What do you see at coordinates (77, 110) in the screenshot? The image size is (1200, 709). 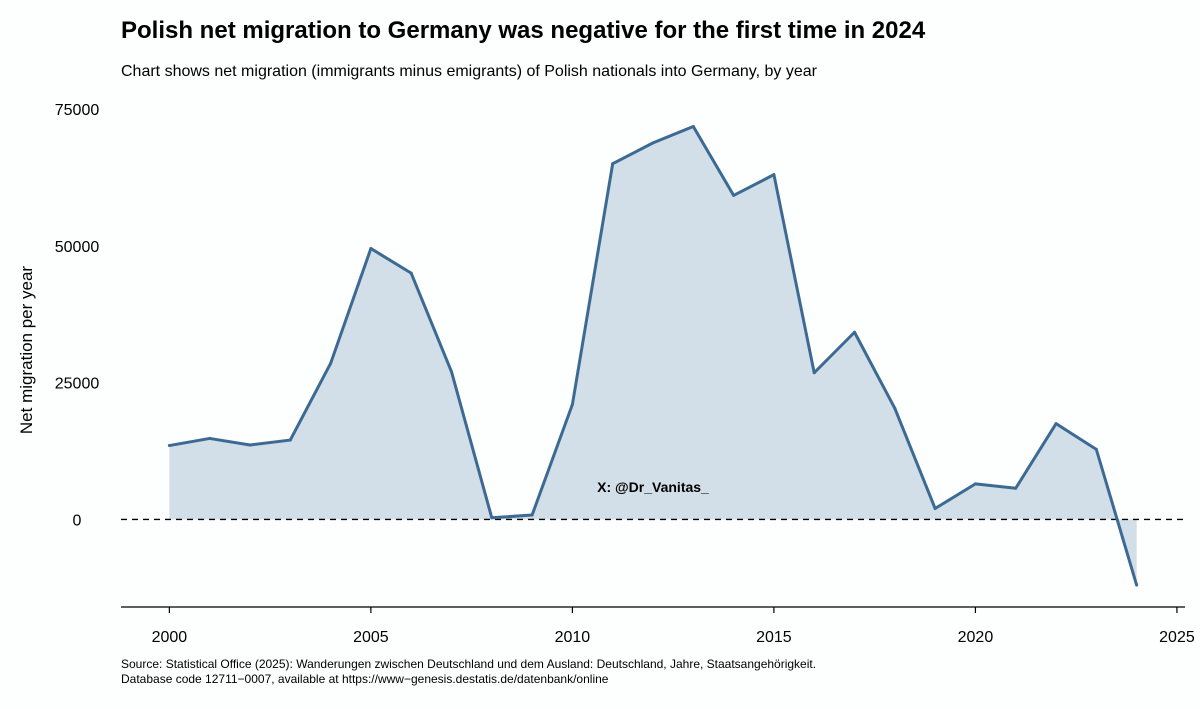 I see `y-tick-label-75000: 75000` at bounding box center [77, 110].